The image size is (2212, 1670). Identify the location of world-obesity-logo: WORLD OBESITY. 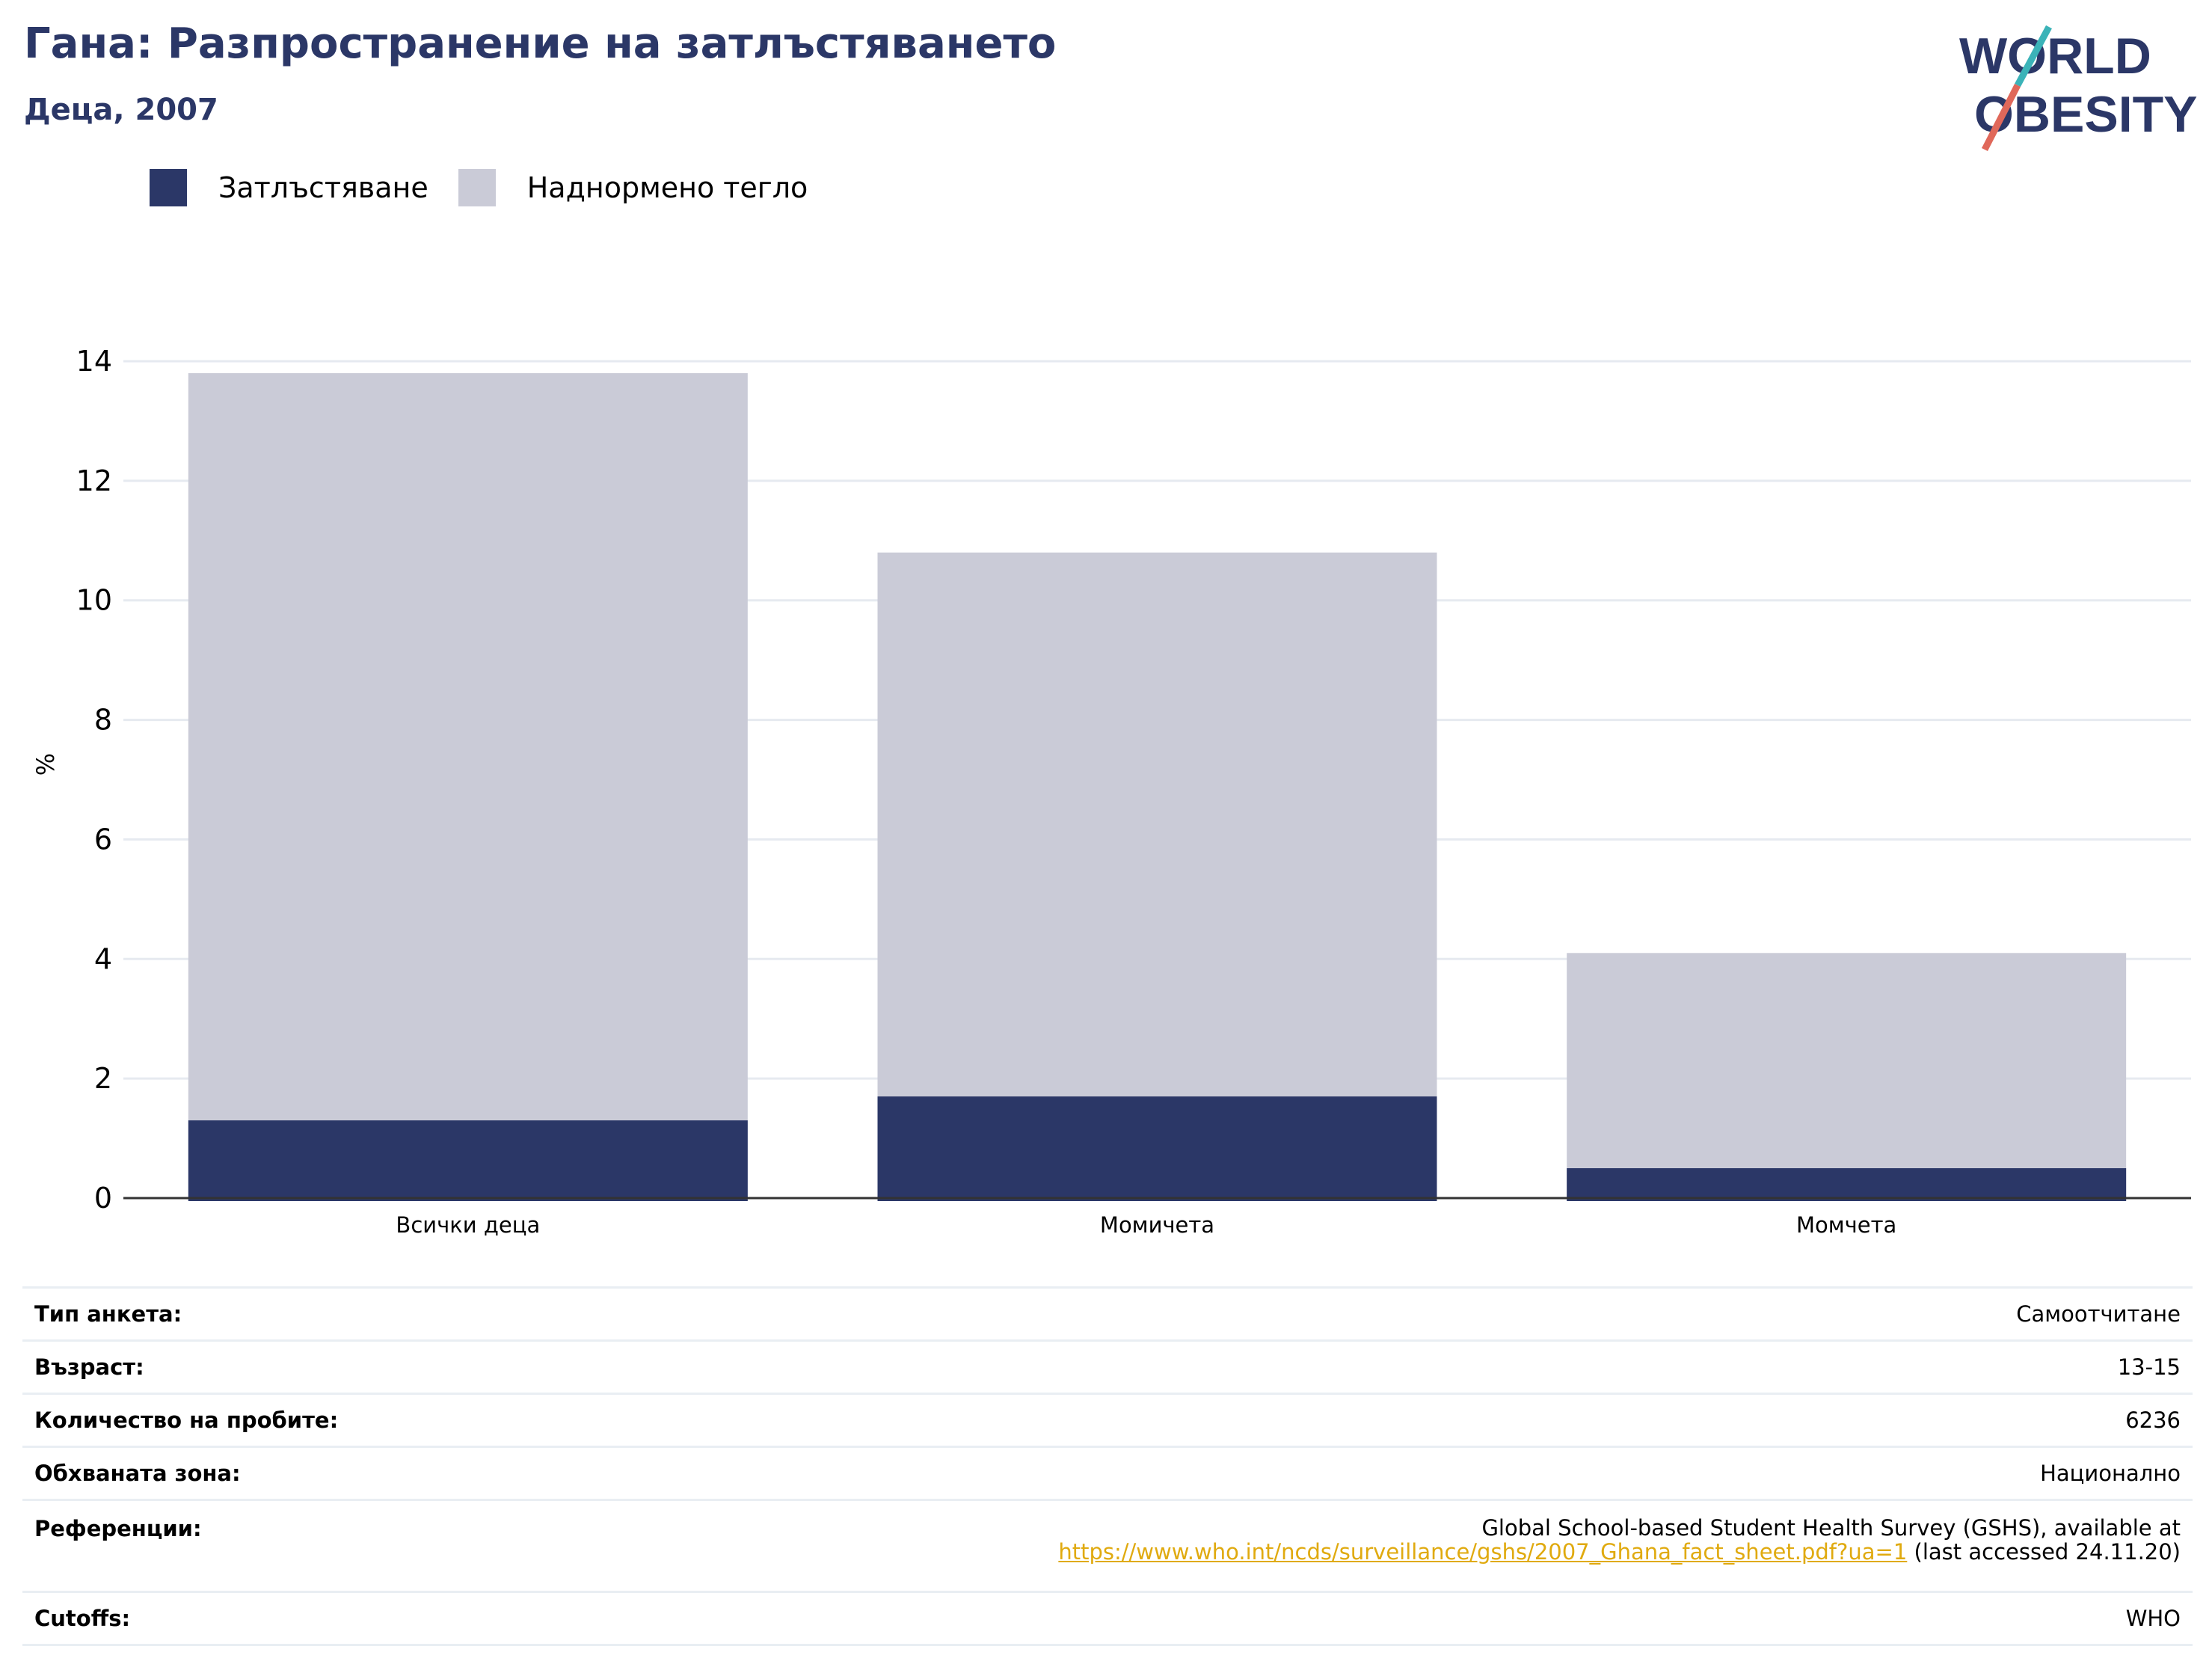
(2078, 88).